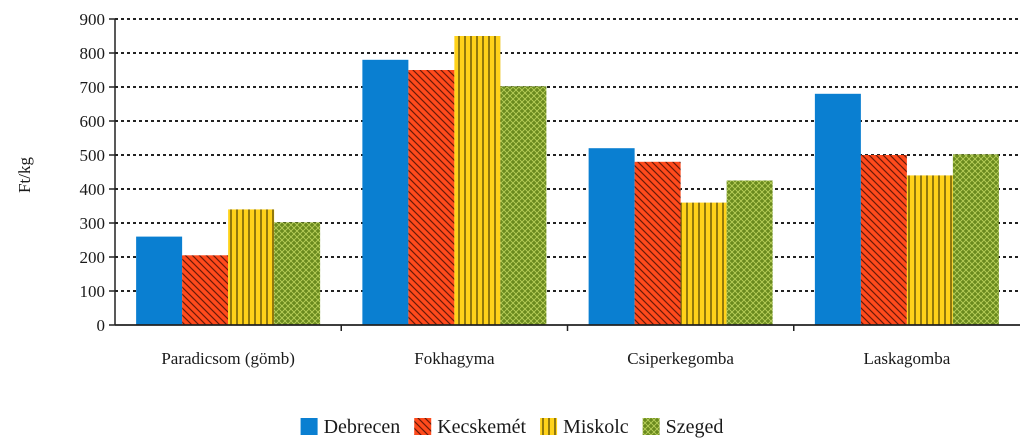  Describe the element at coordinates (101, 325) in the screenshot. I see `y-tick-label: 0` at that location.